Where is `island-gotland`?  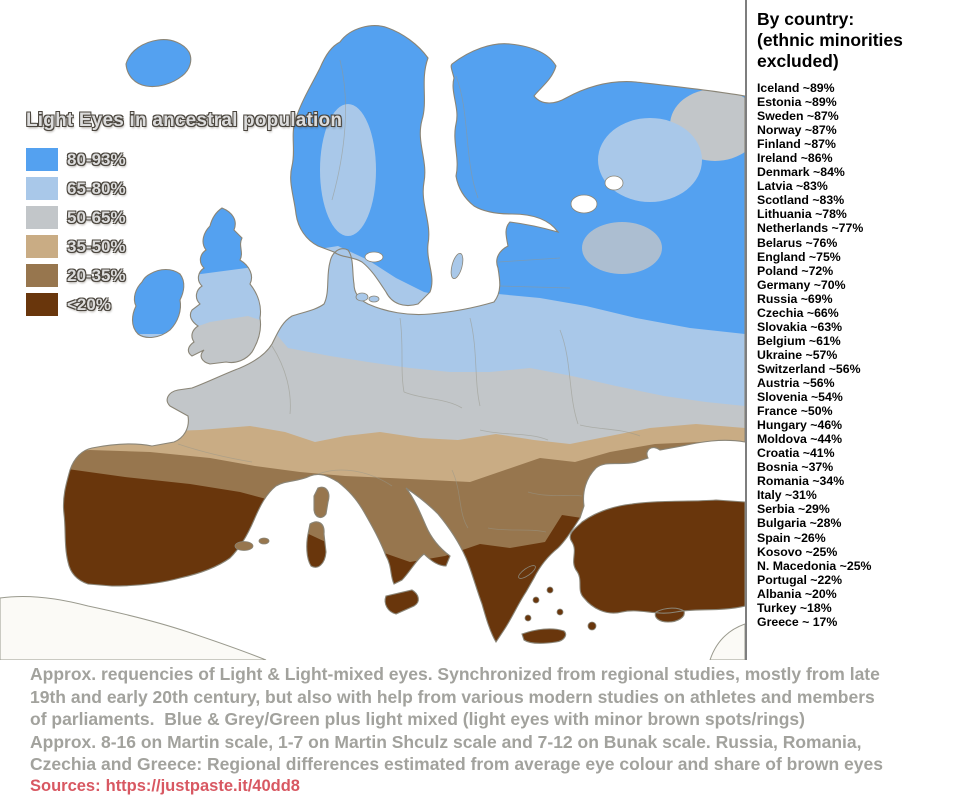
island-gotland is located at coordinates (457, 266).